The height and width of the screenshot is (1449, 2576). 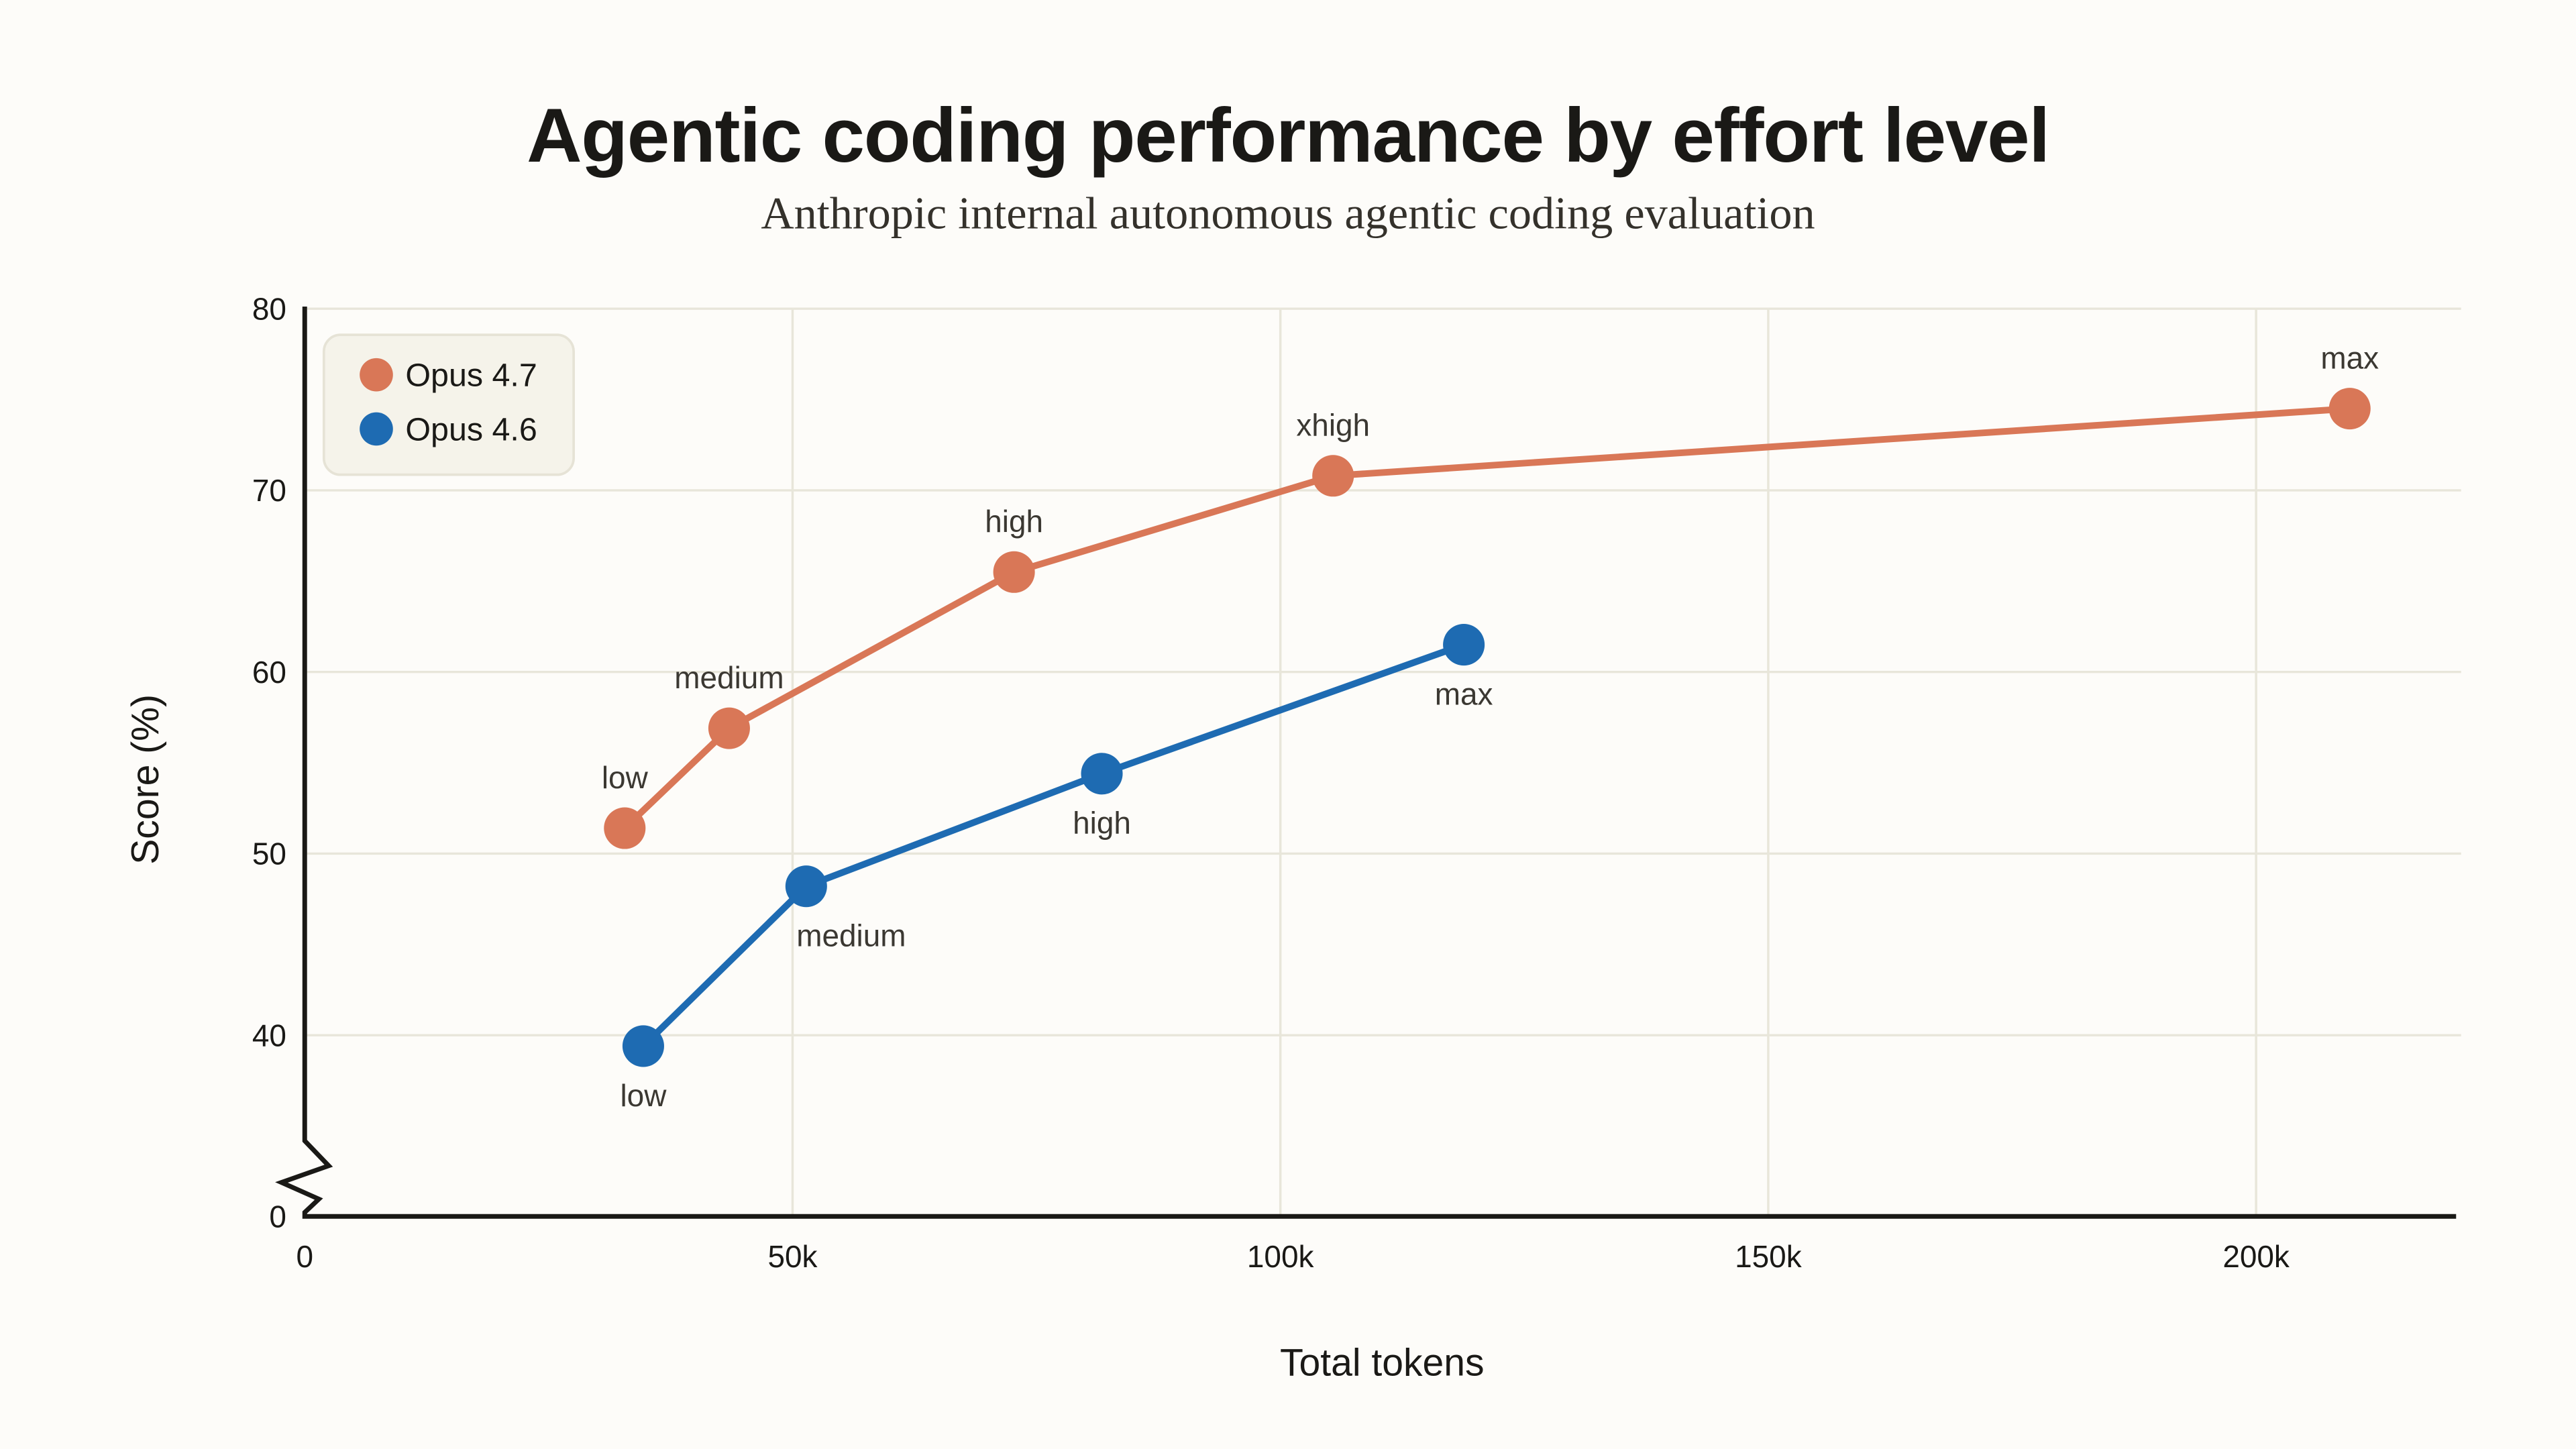 What do you see at coordinates (269, 672) in the screenshot?
I see `y-tick-label: 60` at bounding box center [269, 672].